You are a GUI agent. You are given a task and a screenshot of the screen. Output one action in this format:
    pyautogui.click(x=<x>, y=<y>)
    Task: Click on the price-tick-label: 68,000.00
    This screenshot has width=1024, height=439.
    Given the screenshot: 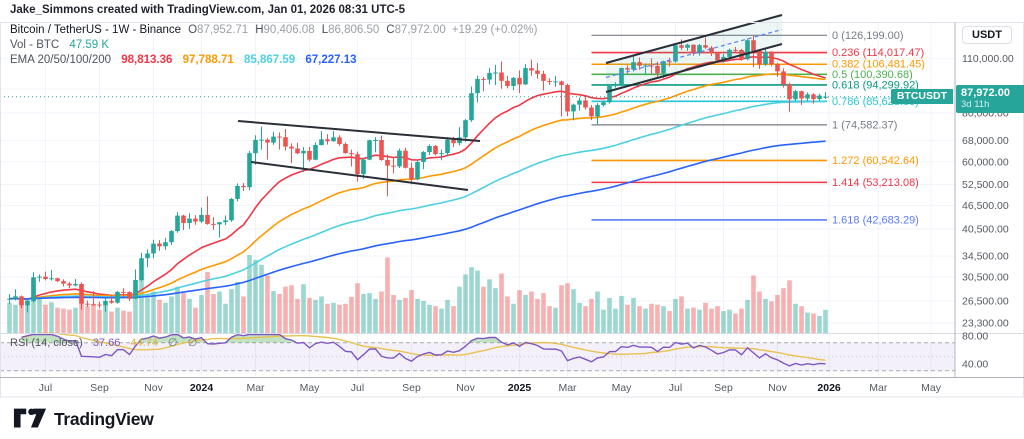 What is the action you would take?
    pyautogui.click(x=985, y=141)
    